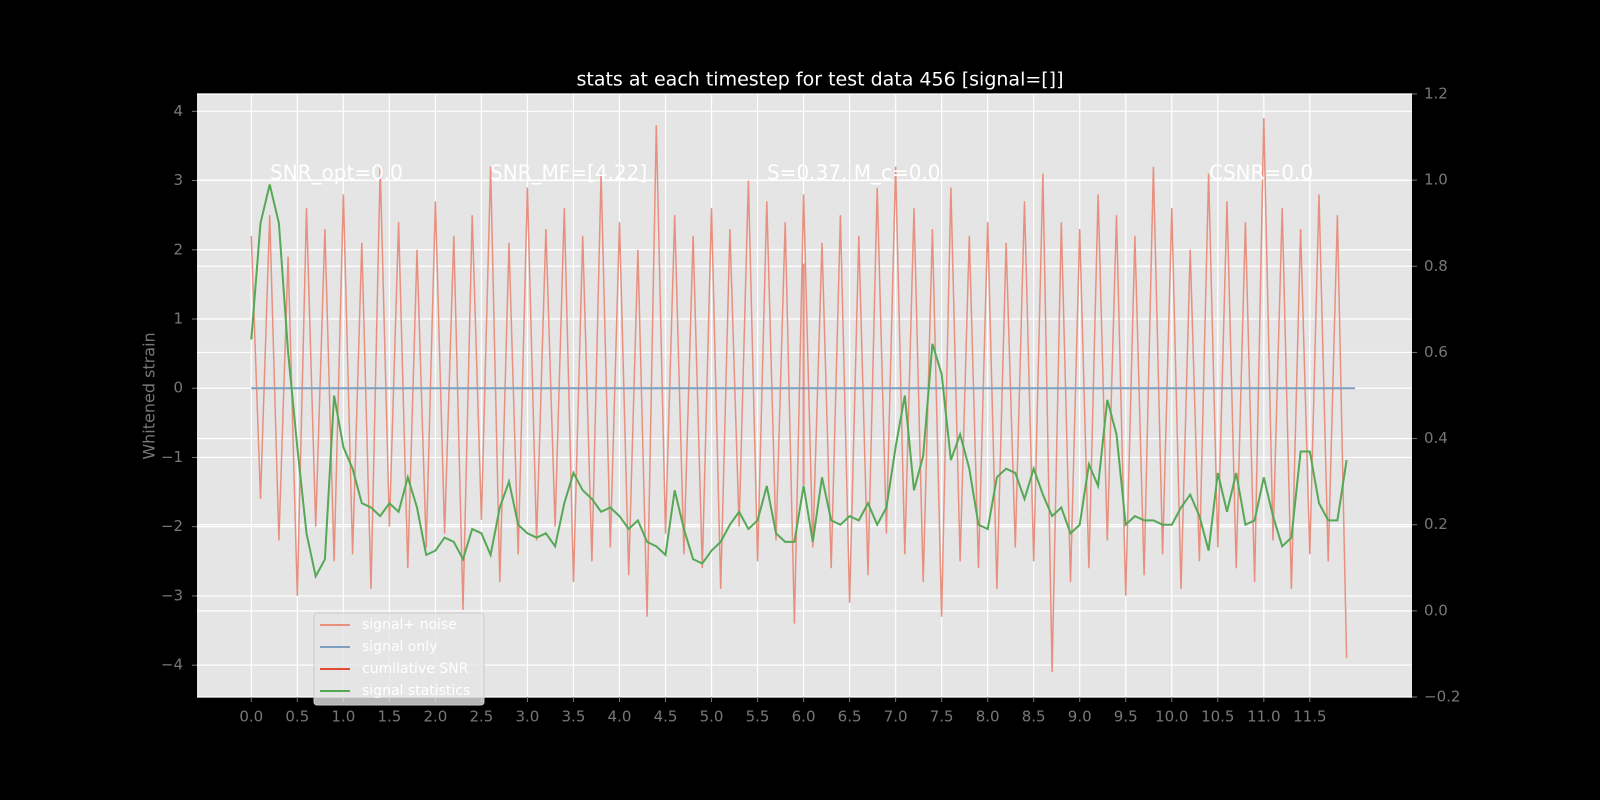 The width and height of the screenshot is (1600, 800). Describe the element at coordinates (1436, 266) in the screenshot. I see `y2-tick-label: 0.8` at that location.